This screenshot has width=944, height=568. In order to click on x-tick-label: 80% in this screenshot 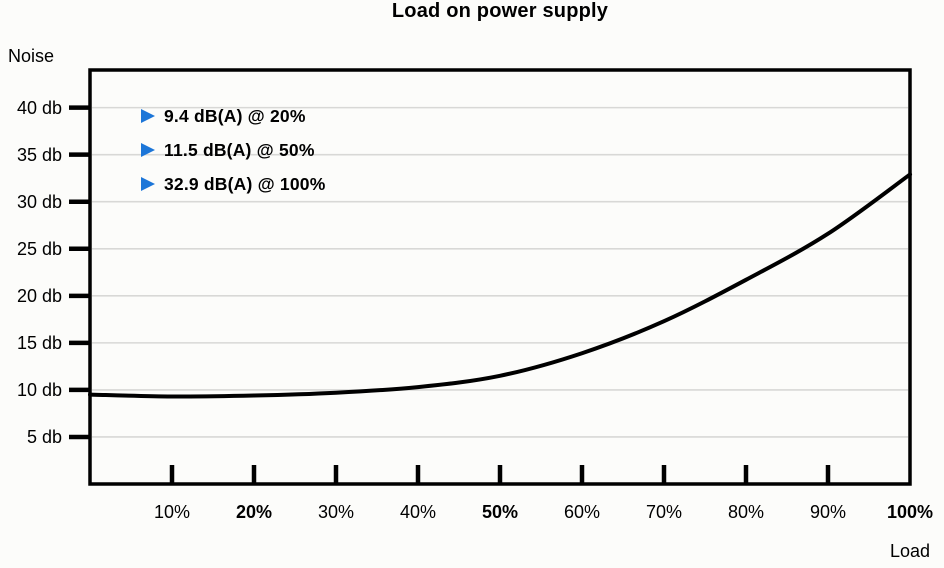, I will do `click(746, 512)`.